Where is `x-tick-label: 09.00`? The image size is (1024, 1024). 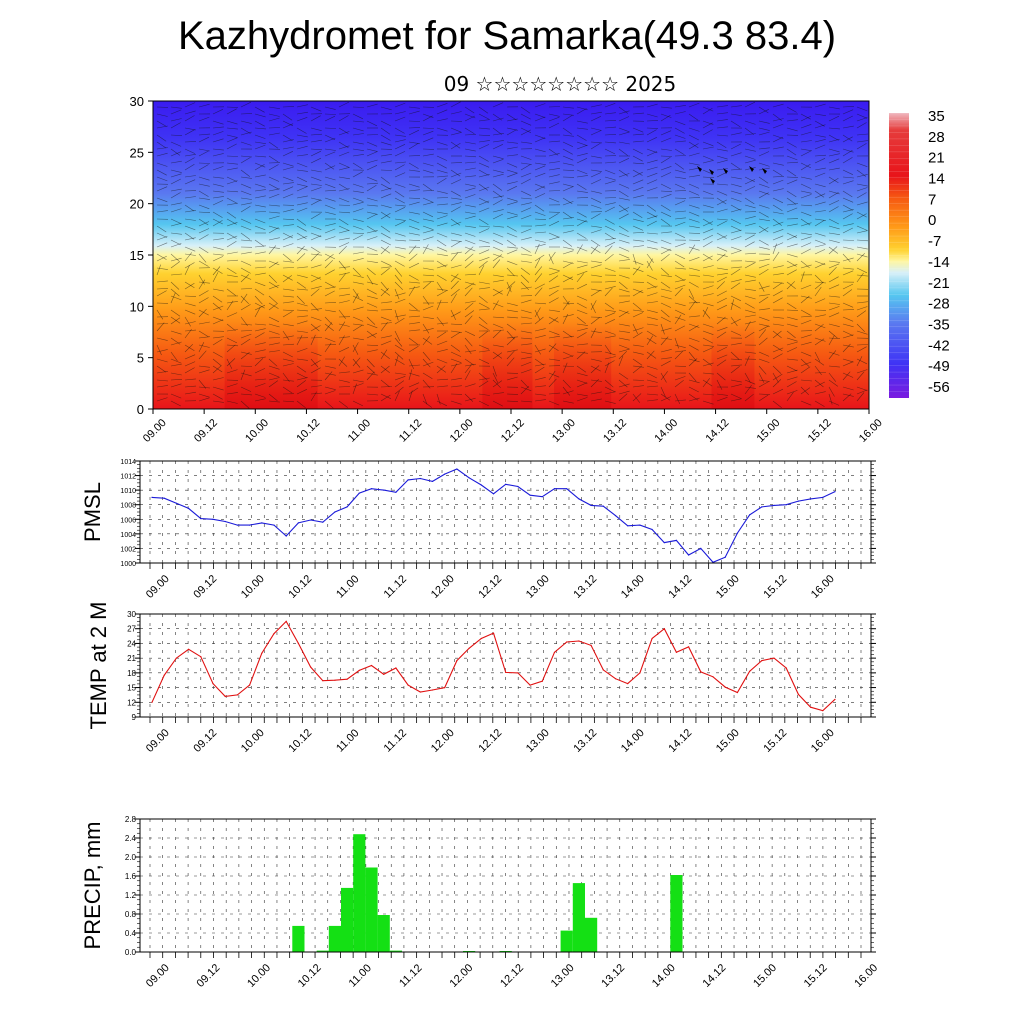
x-tick-label: 09.00 is located at coordinates (155, 431).